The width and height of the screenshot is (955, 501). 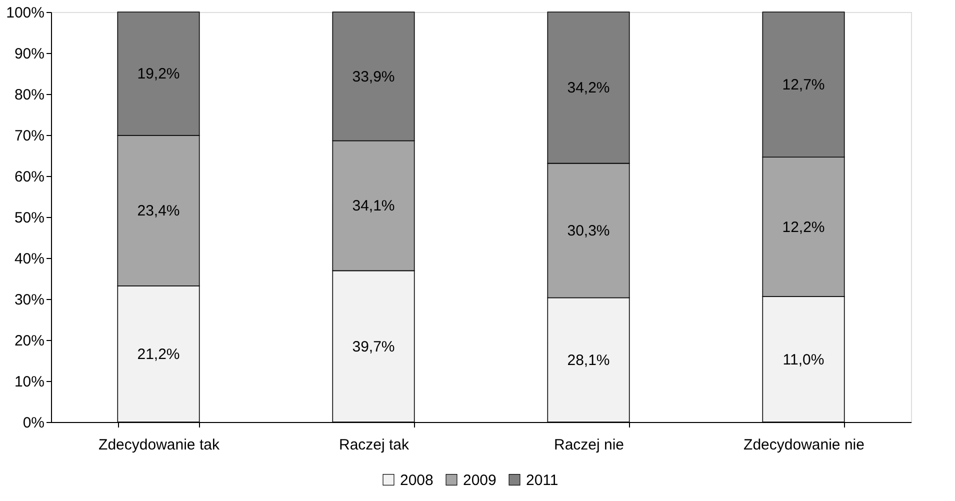 What do you see at coordinates (542, 480) in the screenshot?
I see `legend-label: 2011` at bounding box center [542, 480].